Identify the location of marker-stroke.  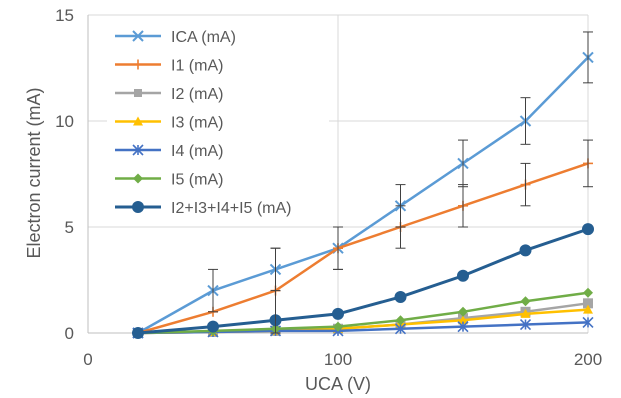
(138, 36).